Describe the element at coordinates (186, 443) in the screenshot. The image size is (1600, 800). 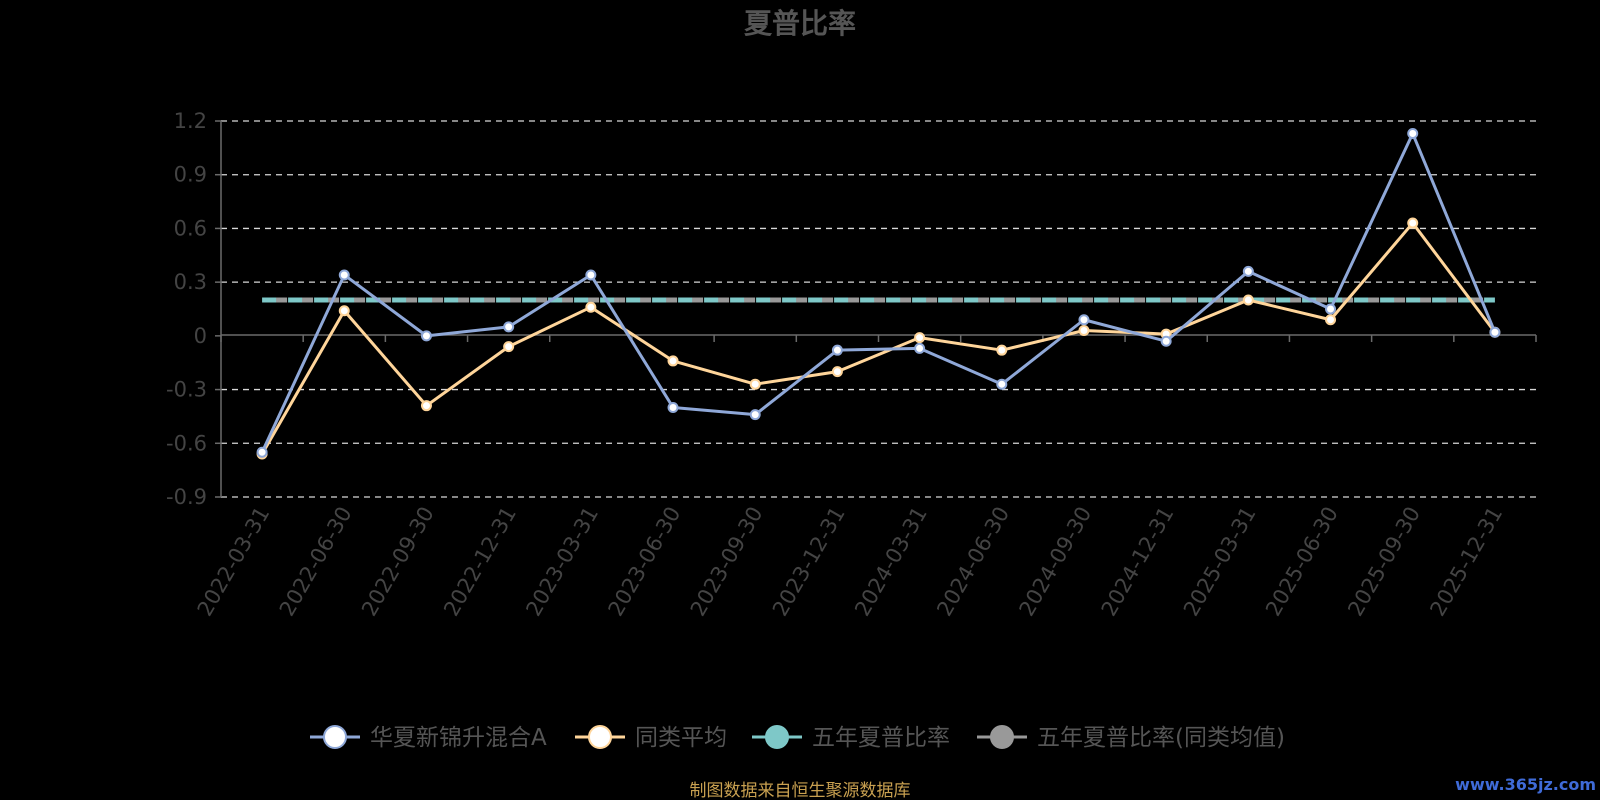
I see `y-tick-label: -0.6` at that location.